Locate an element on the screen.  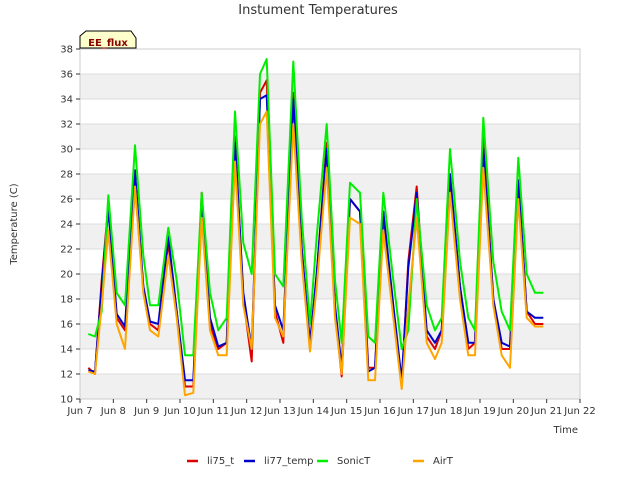
legend-label: li77_temp is located at coordinates (288, 461).